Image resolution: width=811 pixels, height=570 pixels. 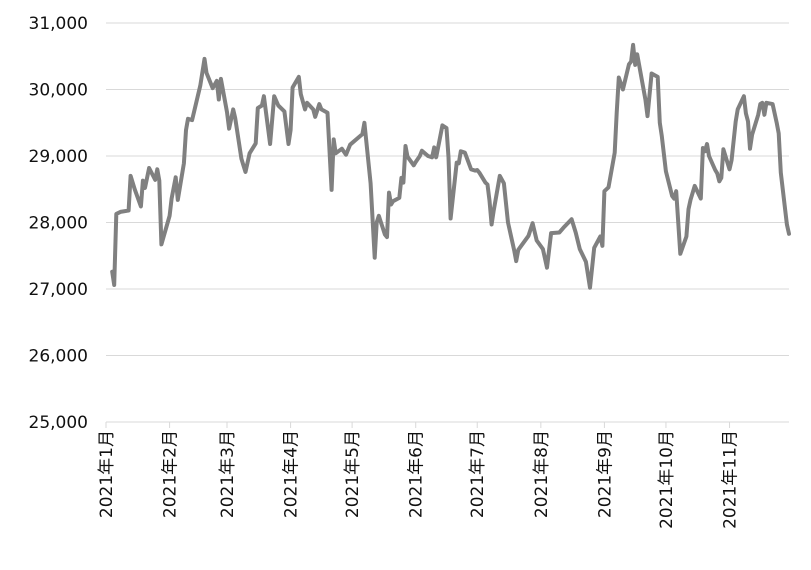 I want to click on x-tick-label: 2021年5月, so click(x=353, y=474).